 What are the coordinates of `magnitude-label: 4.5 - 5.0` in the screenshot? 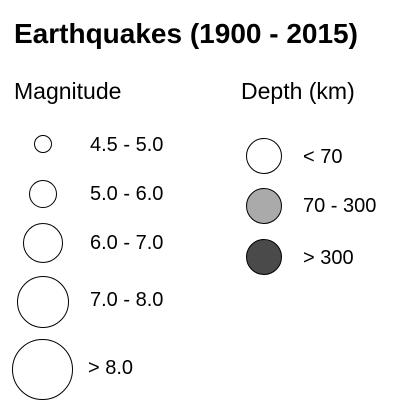 It's located at (127, 145).